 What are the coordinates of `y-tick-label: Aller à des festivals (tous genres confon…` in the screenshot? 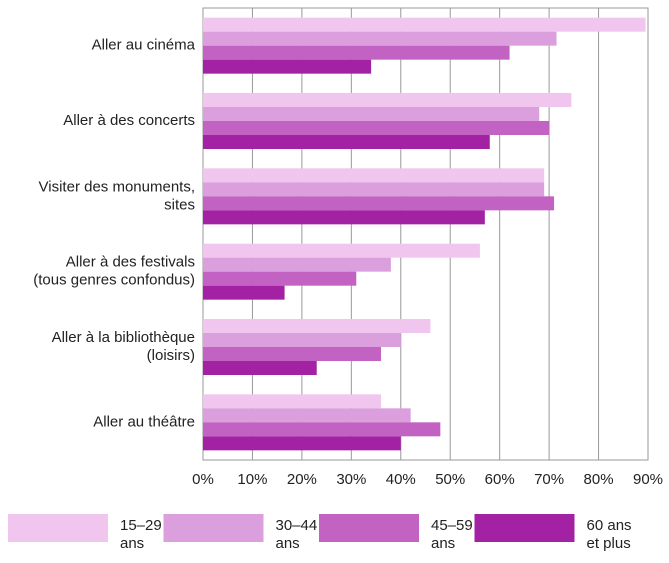 It's located at (114, 271).